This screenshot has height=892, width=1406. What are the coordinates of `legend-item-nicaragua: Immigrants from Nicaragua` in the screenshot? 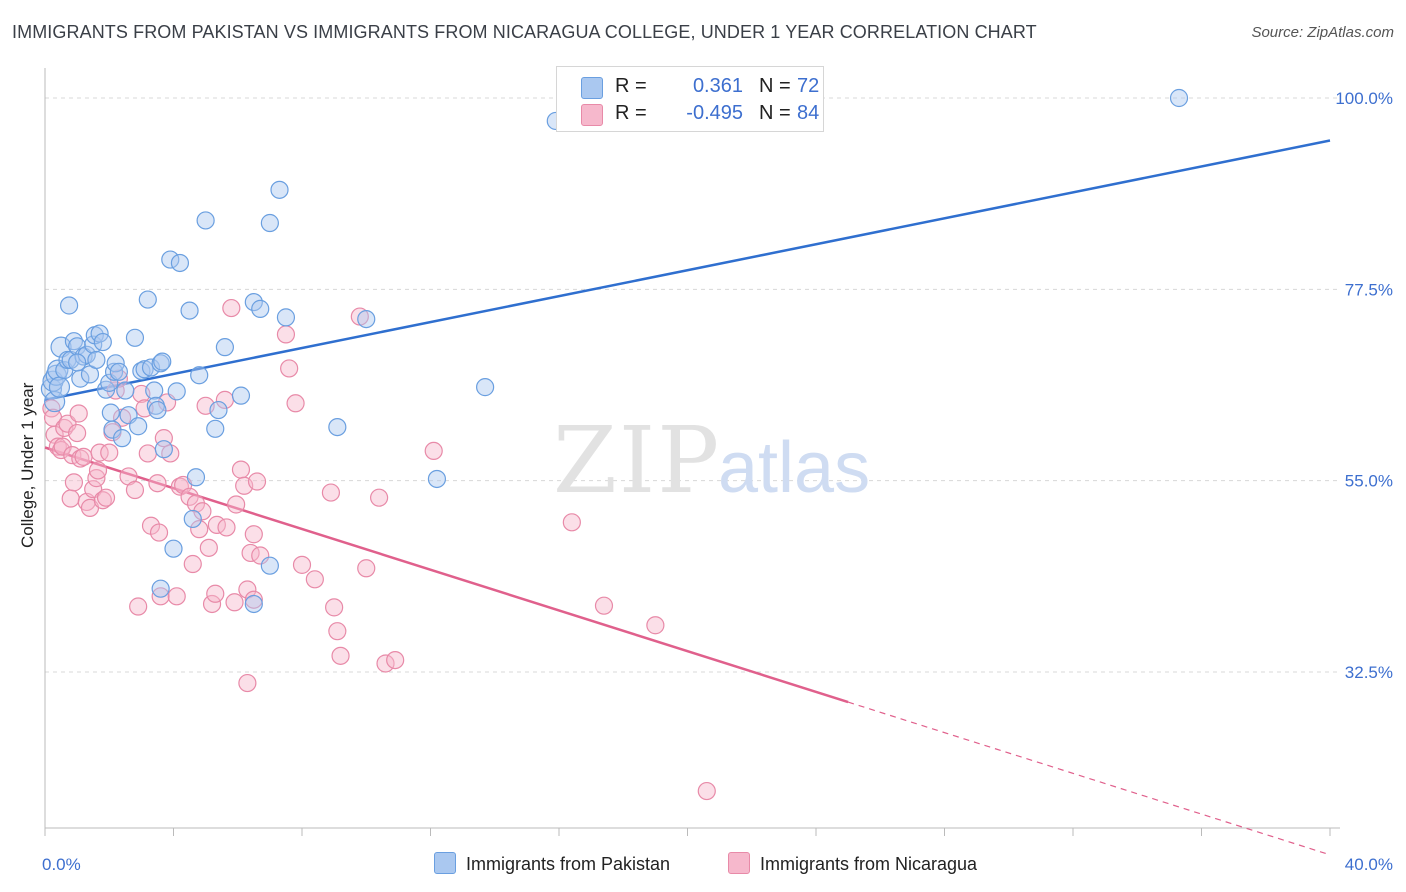 It's located at (852, 863).